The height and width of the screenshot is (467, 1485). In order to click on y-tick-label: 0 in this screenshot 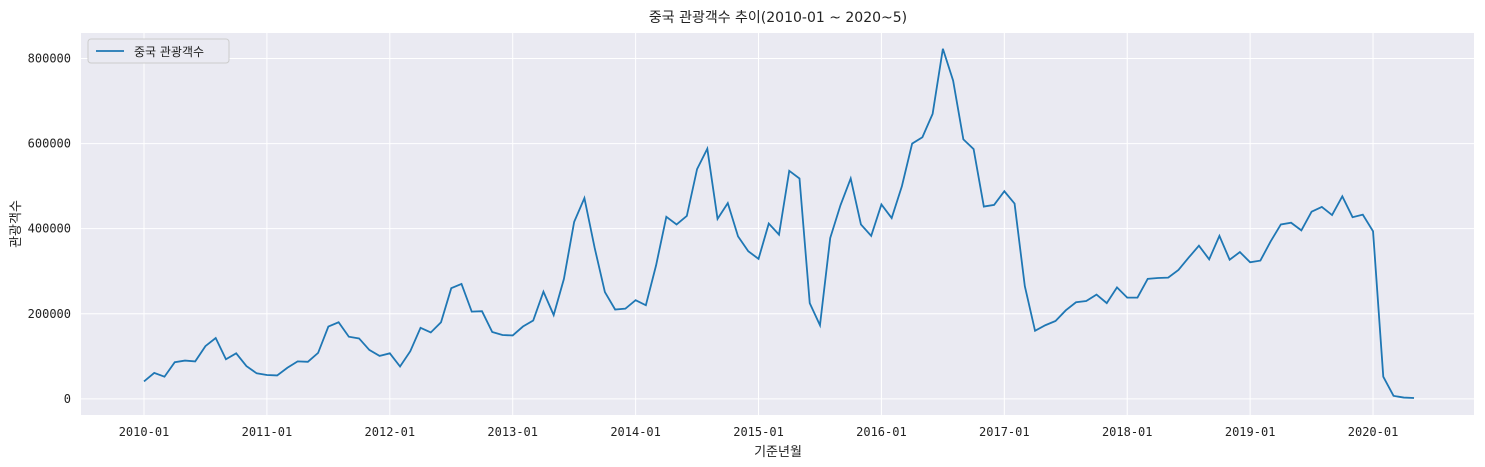, I will do `click(67, 399)`.